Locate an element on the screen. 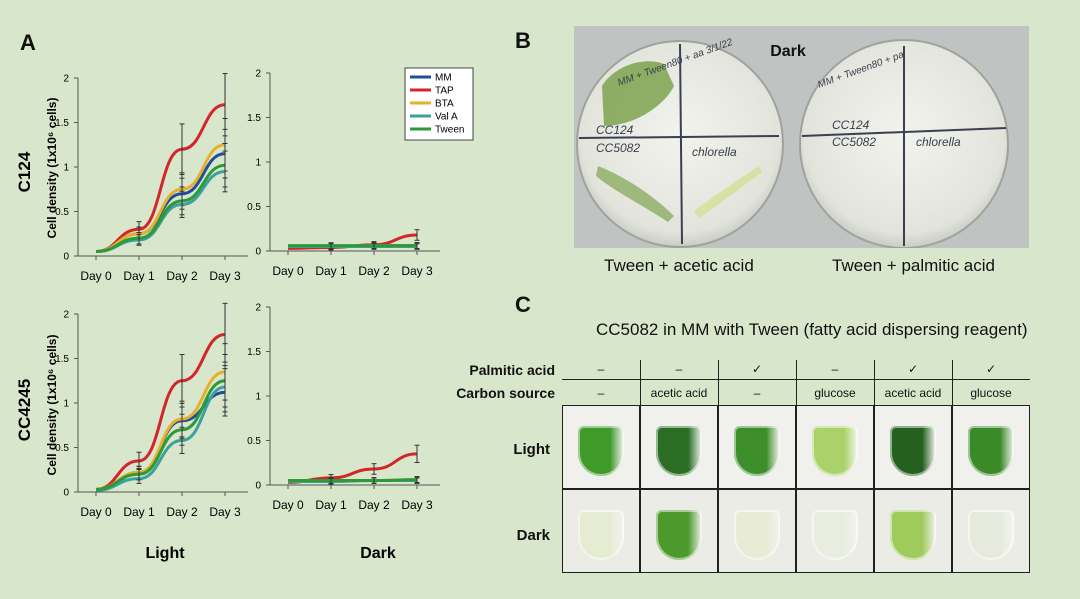  plate-2-caption: Tween + palmitic acid is located at coordinates (913, 265).